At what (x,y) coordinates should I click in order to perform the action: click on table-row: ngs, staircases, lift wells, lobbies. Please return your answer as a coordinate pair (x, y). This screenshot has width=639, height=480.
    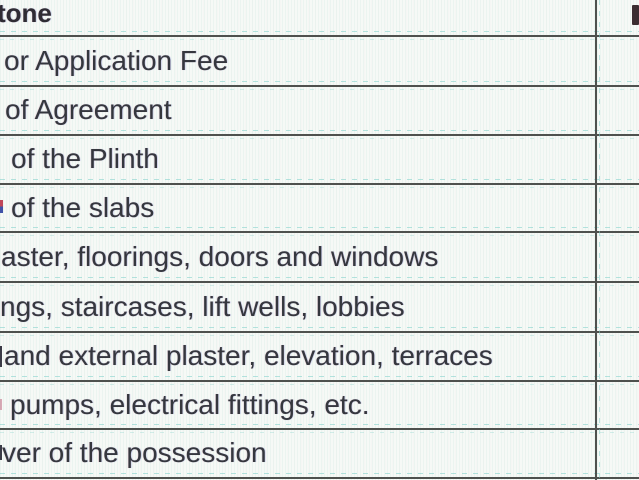
    Looking at the image, I should click on (319, 306).